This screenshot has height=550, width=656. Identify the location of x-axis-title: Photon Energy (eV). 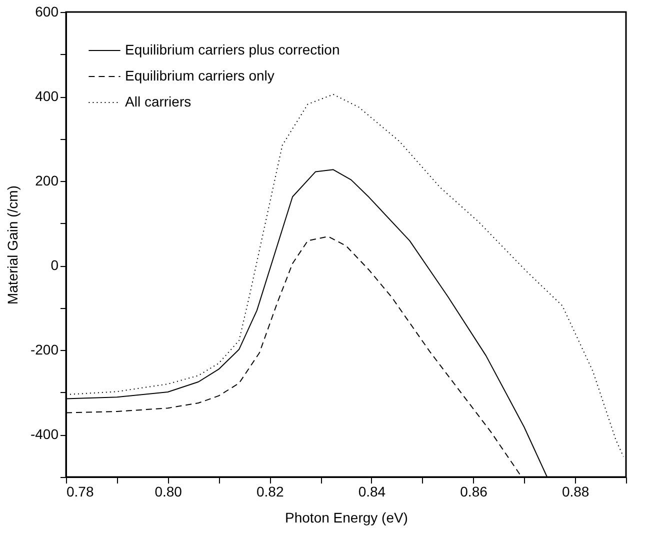
(346, 518).